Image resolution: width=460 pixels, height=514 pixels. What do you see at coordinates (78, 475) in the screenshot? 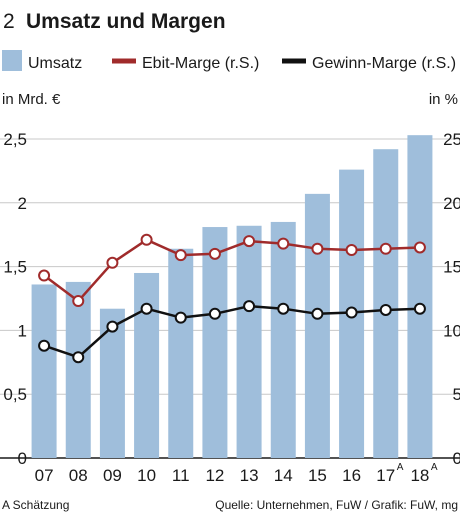
I see `x-tick-label: 08` at bounding box center [78, 475].